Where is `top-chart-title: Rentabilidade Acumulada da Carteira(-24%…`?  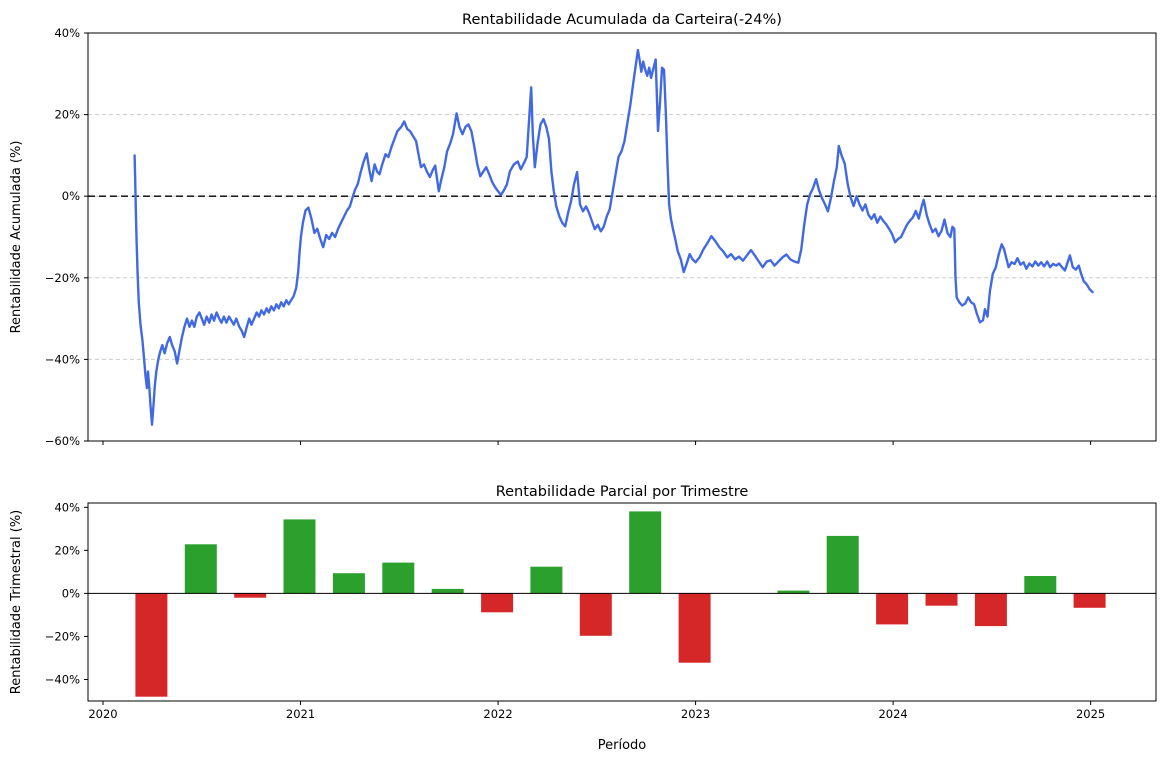
top-chart-title: Rentabilidade Acumulada da Carteira(-24%… is located at coordinates (622, 20).